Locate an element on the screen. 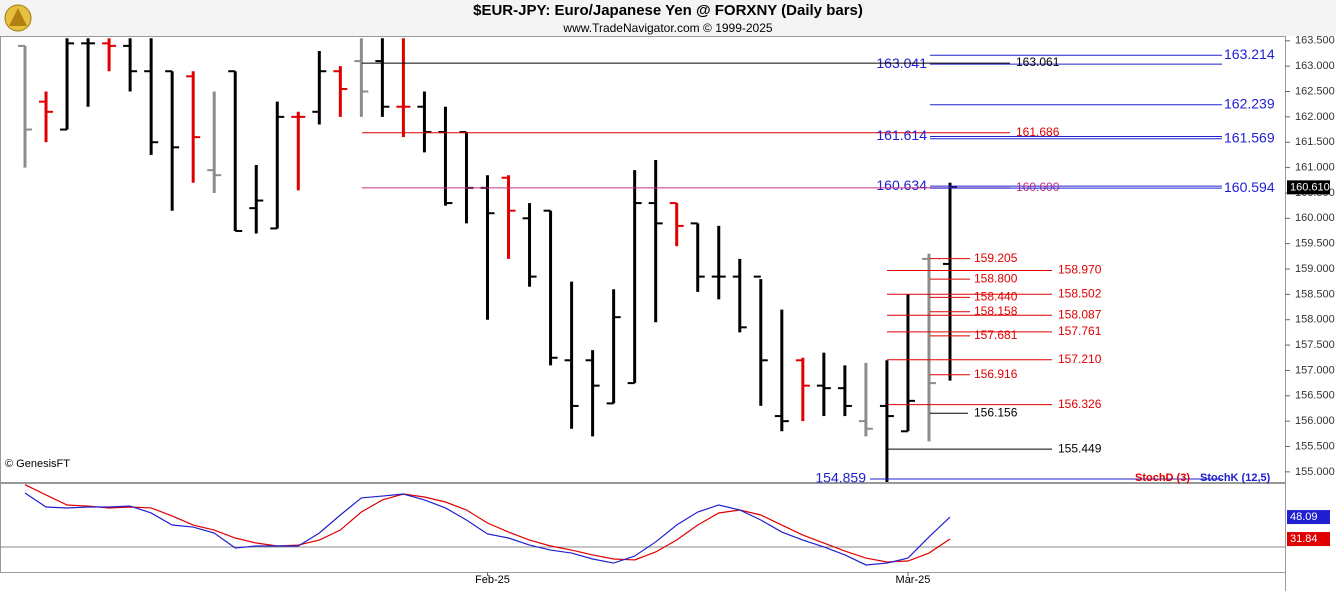  y-tick-label: 161.500 is located at coordinates (1315, 142).